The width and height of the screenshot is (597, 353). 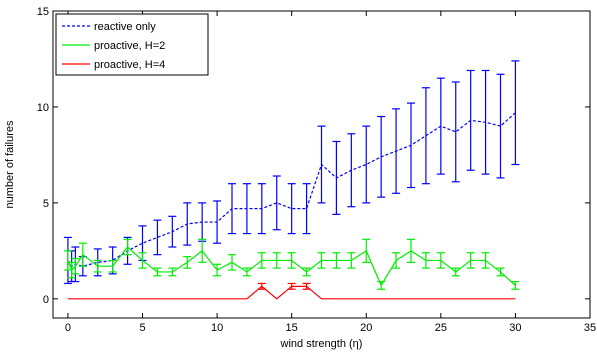 I want to click on x-axis-label: wind strength (η), so click(x=321, y=344).